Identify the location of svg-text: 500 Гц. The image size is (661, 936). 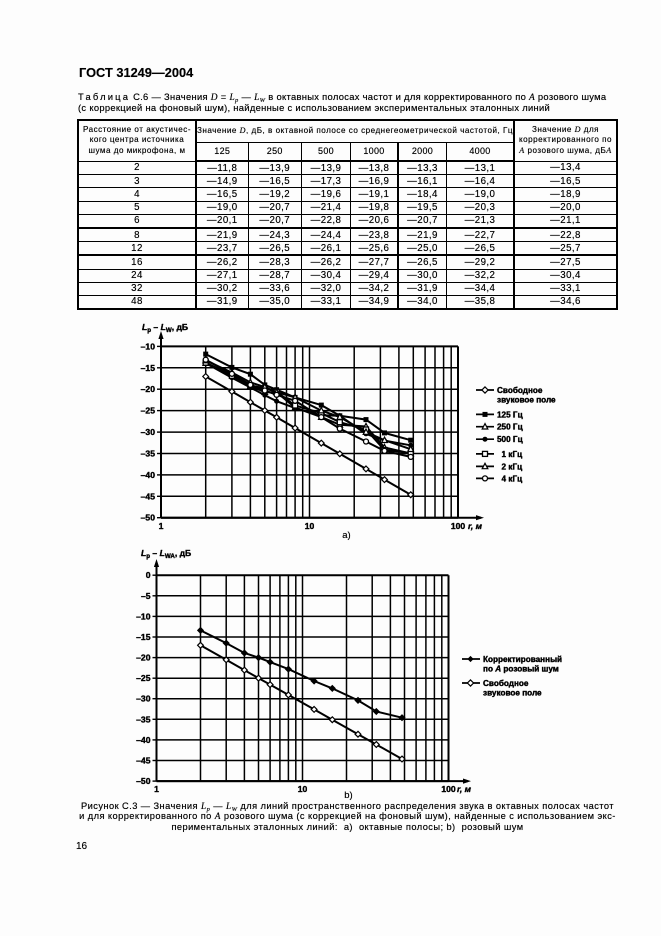
(510, 439).